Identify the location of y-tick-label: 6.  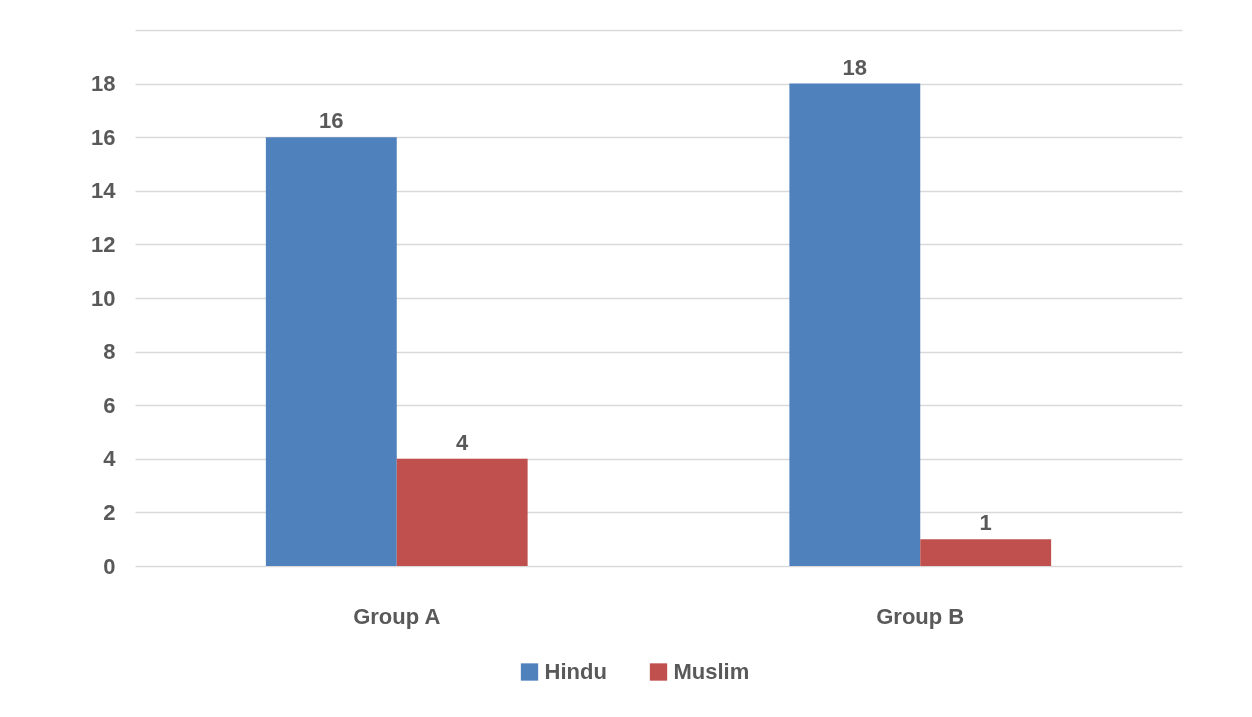
(109, 405).